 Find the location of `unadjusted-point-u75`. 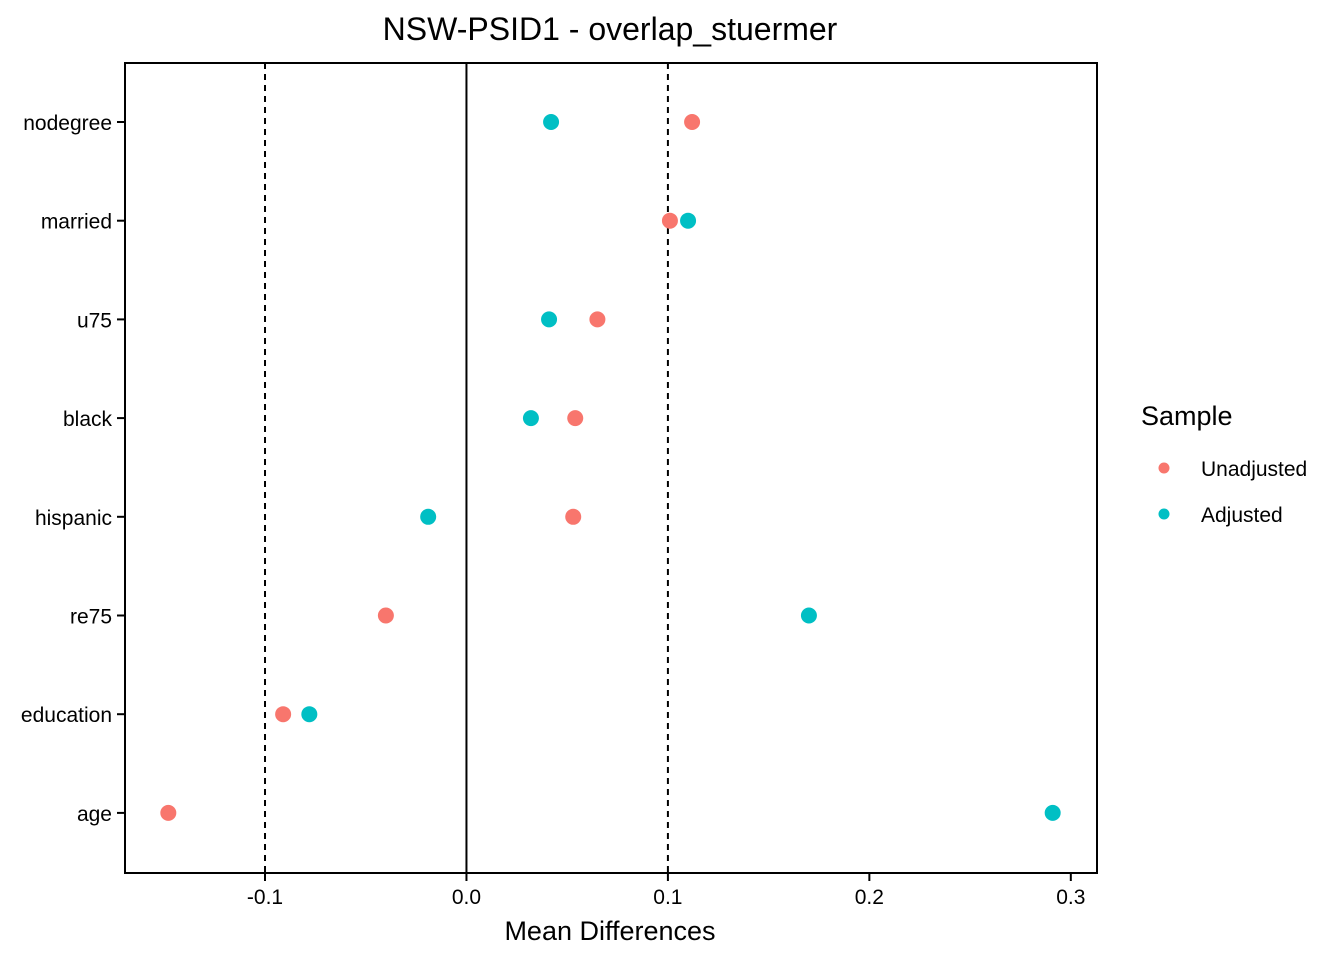

unadjusted-point-u75 is located at coordinates (597, 319).